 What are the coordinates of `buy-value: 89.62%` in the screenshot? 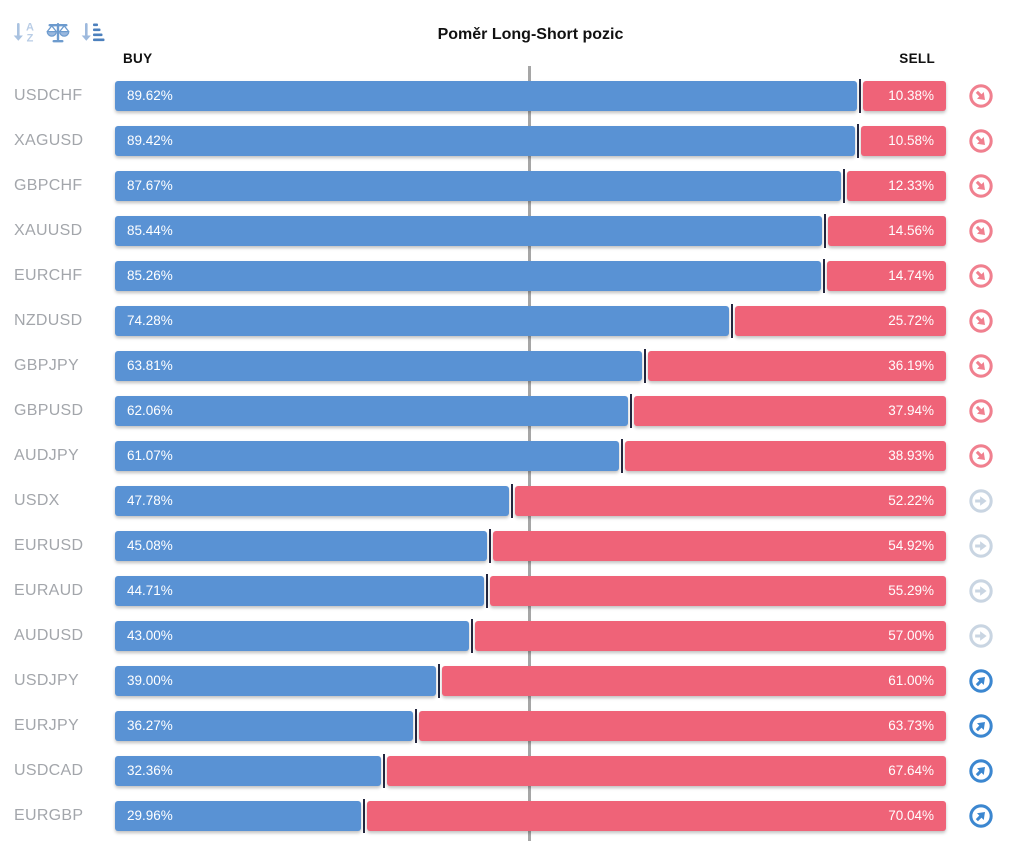 It's located at (150, 95).